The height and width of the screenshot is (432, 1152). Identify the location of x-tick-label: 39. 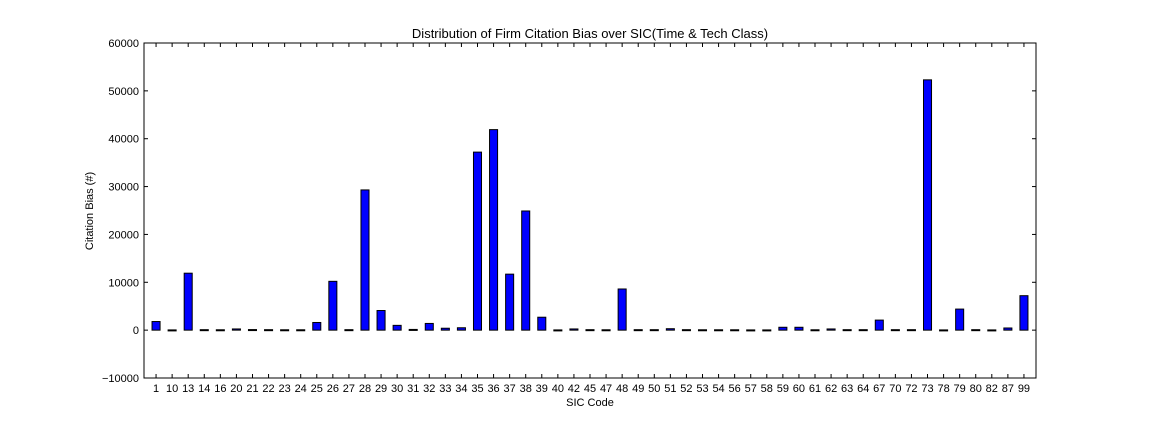
(542, 389).